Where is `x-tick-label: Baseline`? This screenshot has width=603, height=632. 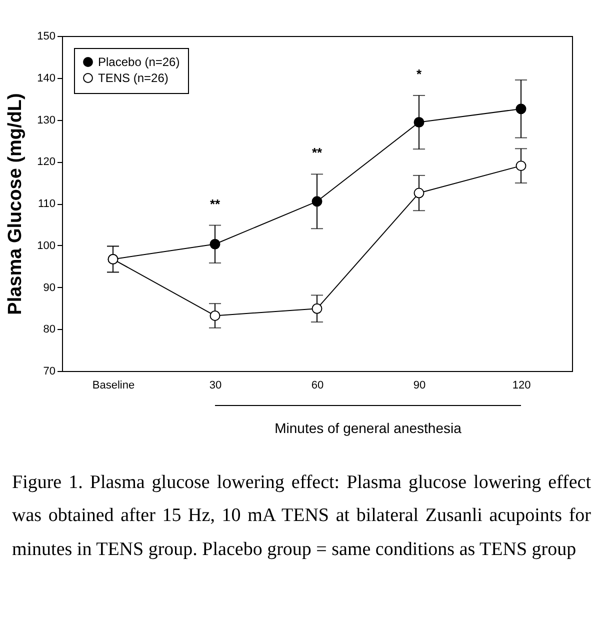 x-tick-label: Baseline is located at coordinates (113, 386).